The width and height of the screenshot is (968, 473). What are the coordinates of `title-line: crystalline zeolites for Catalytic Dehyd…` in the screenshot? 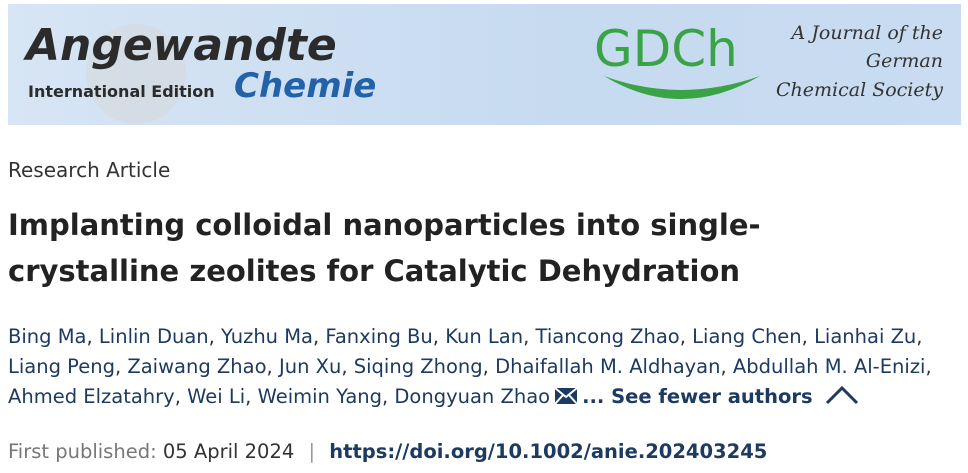 It's located at (374, 271).